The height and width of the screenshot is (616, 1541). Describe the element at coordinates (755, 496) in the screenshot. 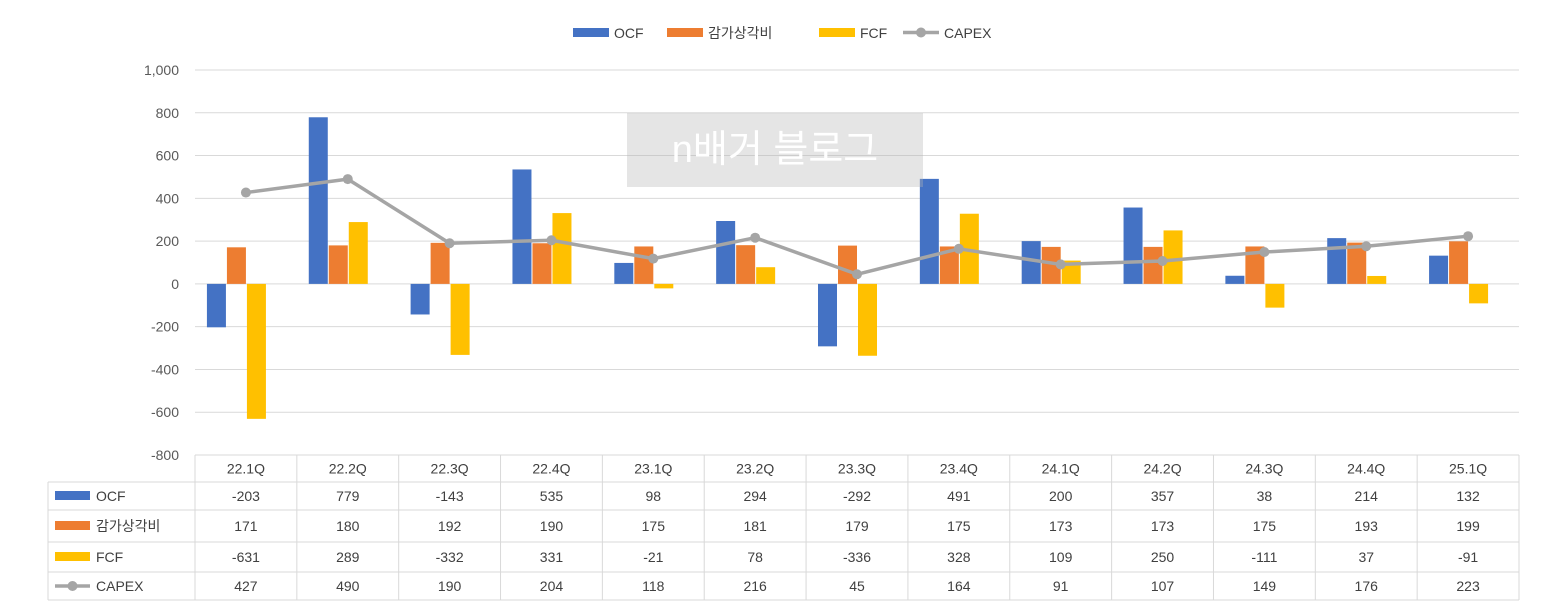

I see `table-value: 294` at that location.